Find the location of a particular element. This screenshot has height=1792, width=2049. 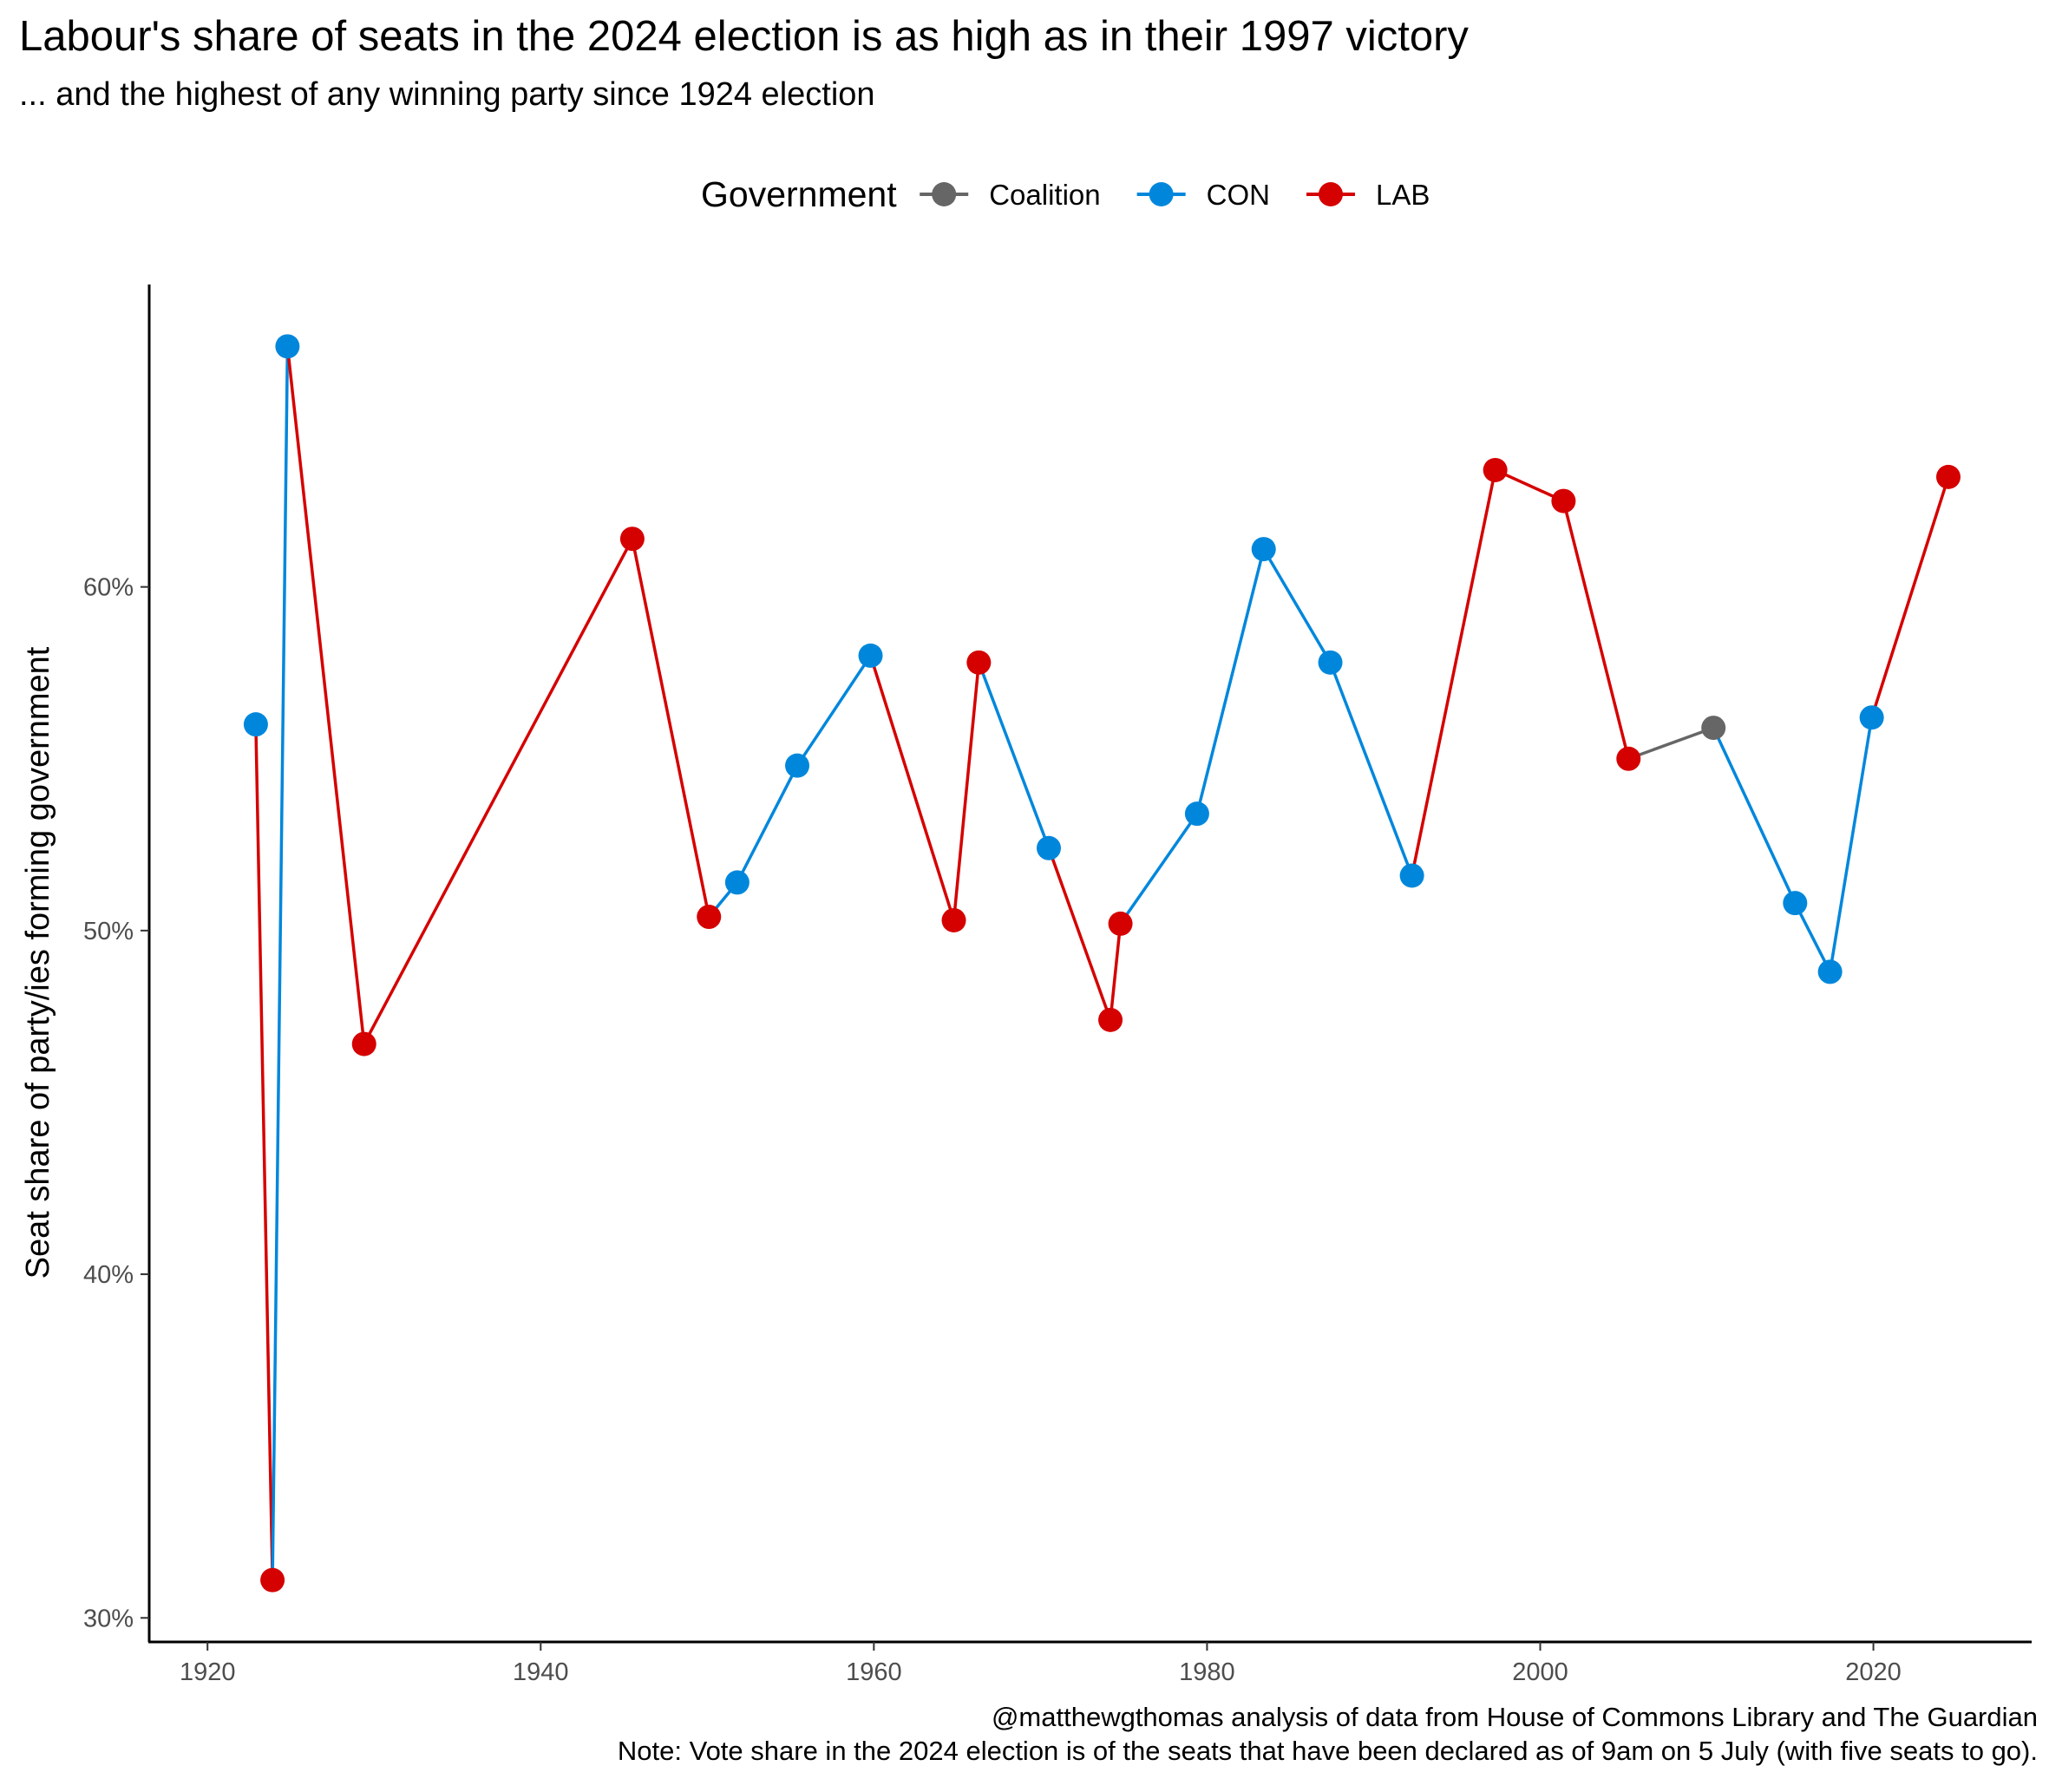

legend-label: Coalition is located at coordinates (1044, 195).